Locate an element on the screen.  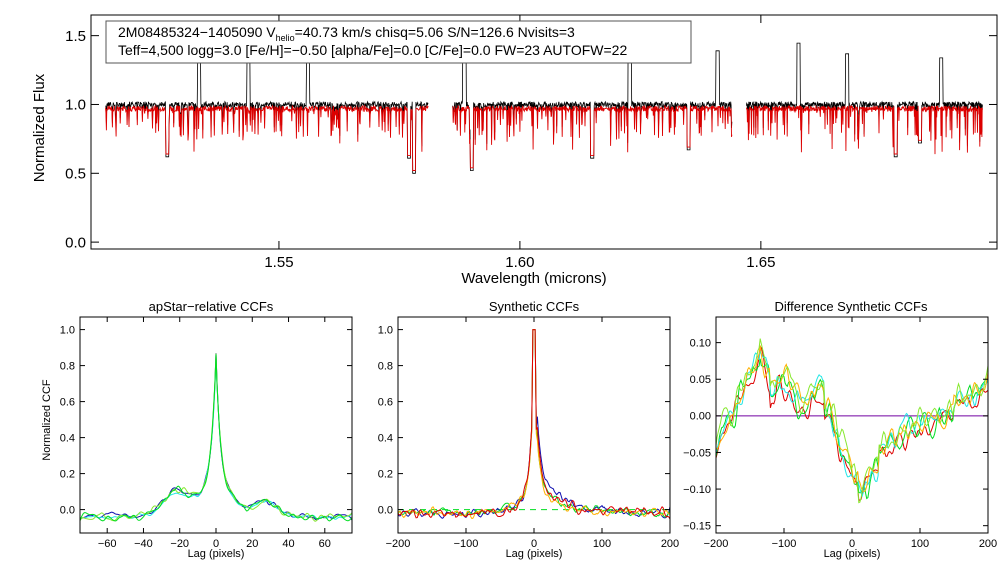
difference-ytick-label: −0.05 is located at coordinates (697, 453).